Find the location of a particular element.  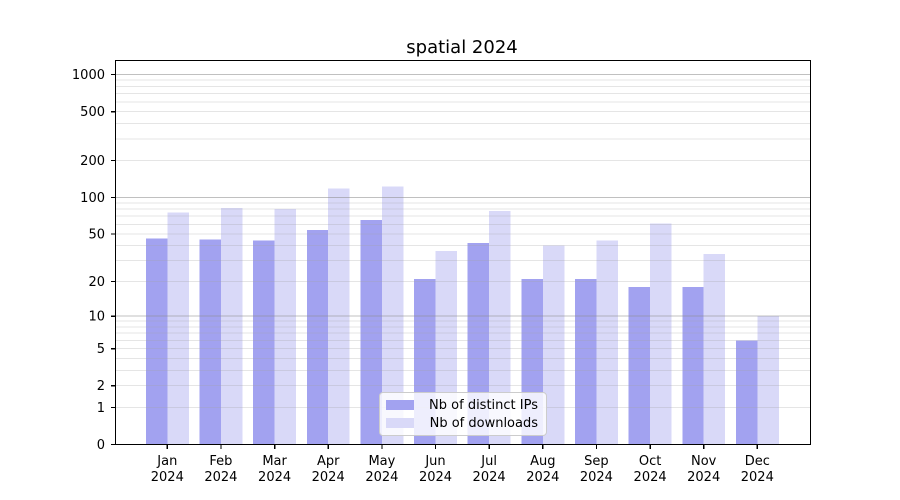

bar-mar-series0 is located at coordinates (264, 342).